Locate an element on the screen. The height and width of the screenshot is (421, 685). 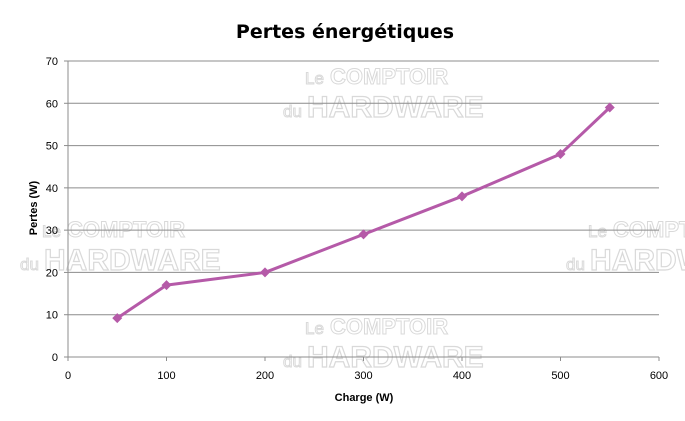
y-tick-label: 10 is located at coordinates (52, 316).